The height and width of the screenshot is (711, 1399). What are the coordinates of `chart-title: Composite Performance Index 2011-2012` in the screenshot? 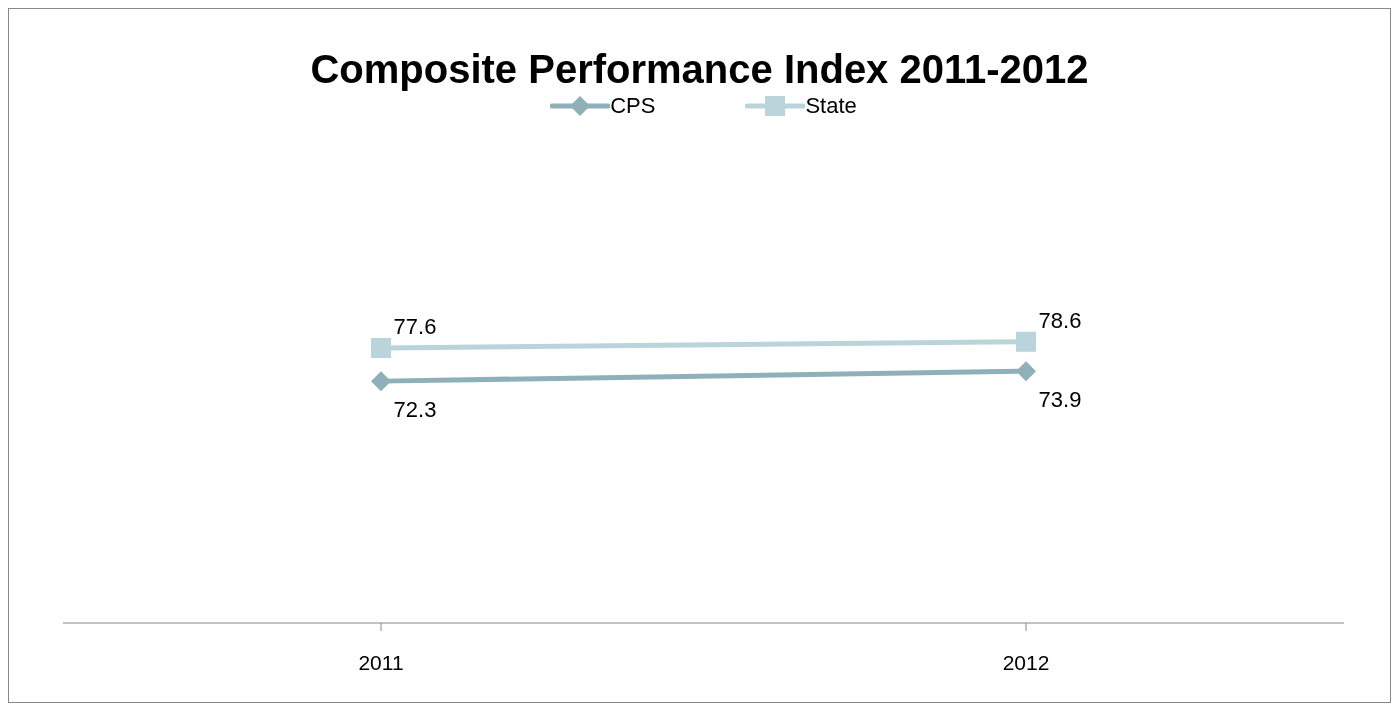 It's located at (699, 69).